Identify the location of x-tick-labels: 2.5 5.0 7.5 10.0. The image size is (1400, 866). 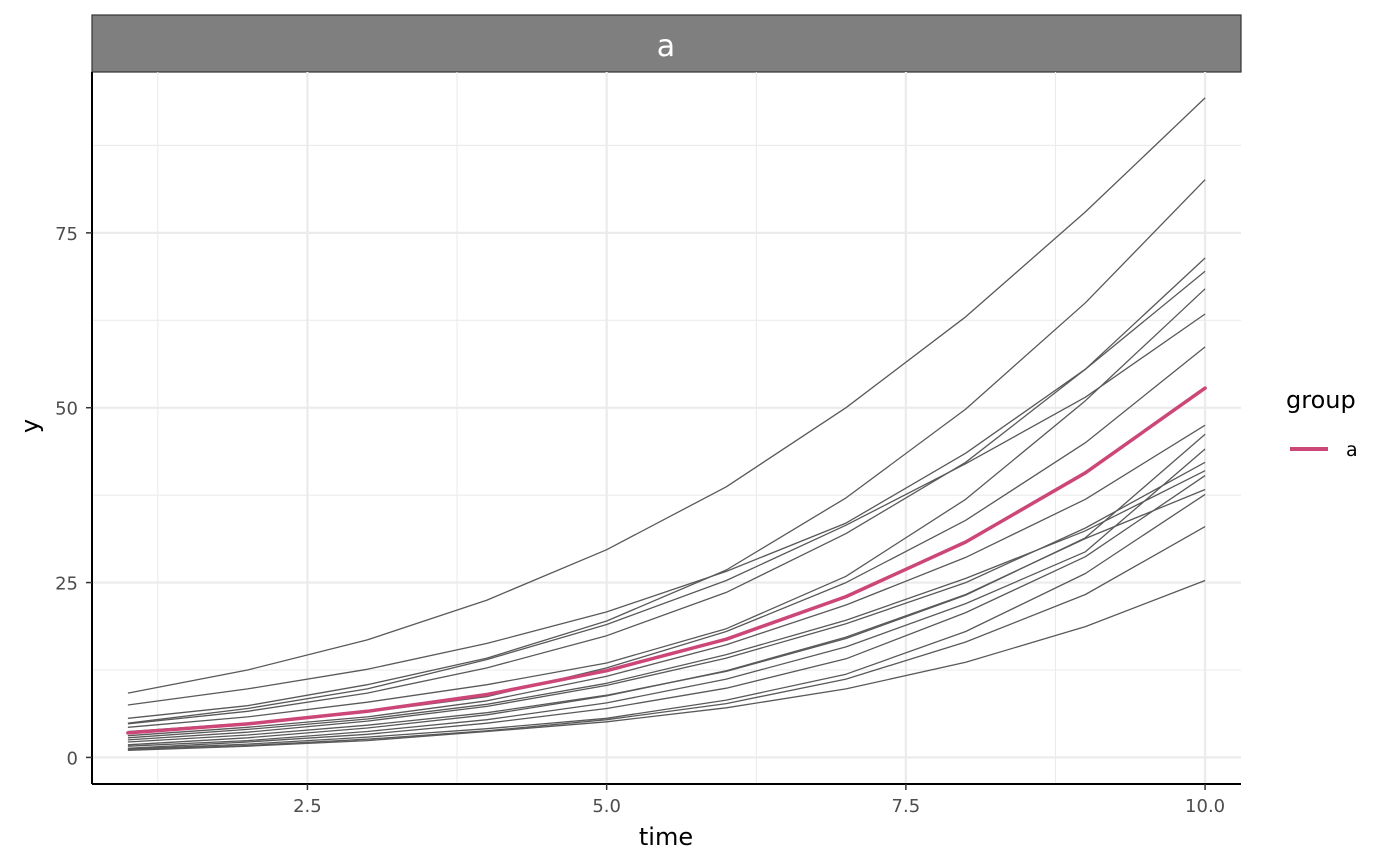
(759, 800).